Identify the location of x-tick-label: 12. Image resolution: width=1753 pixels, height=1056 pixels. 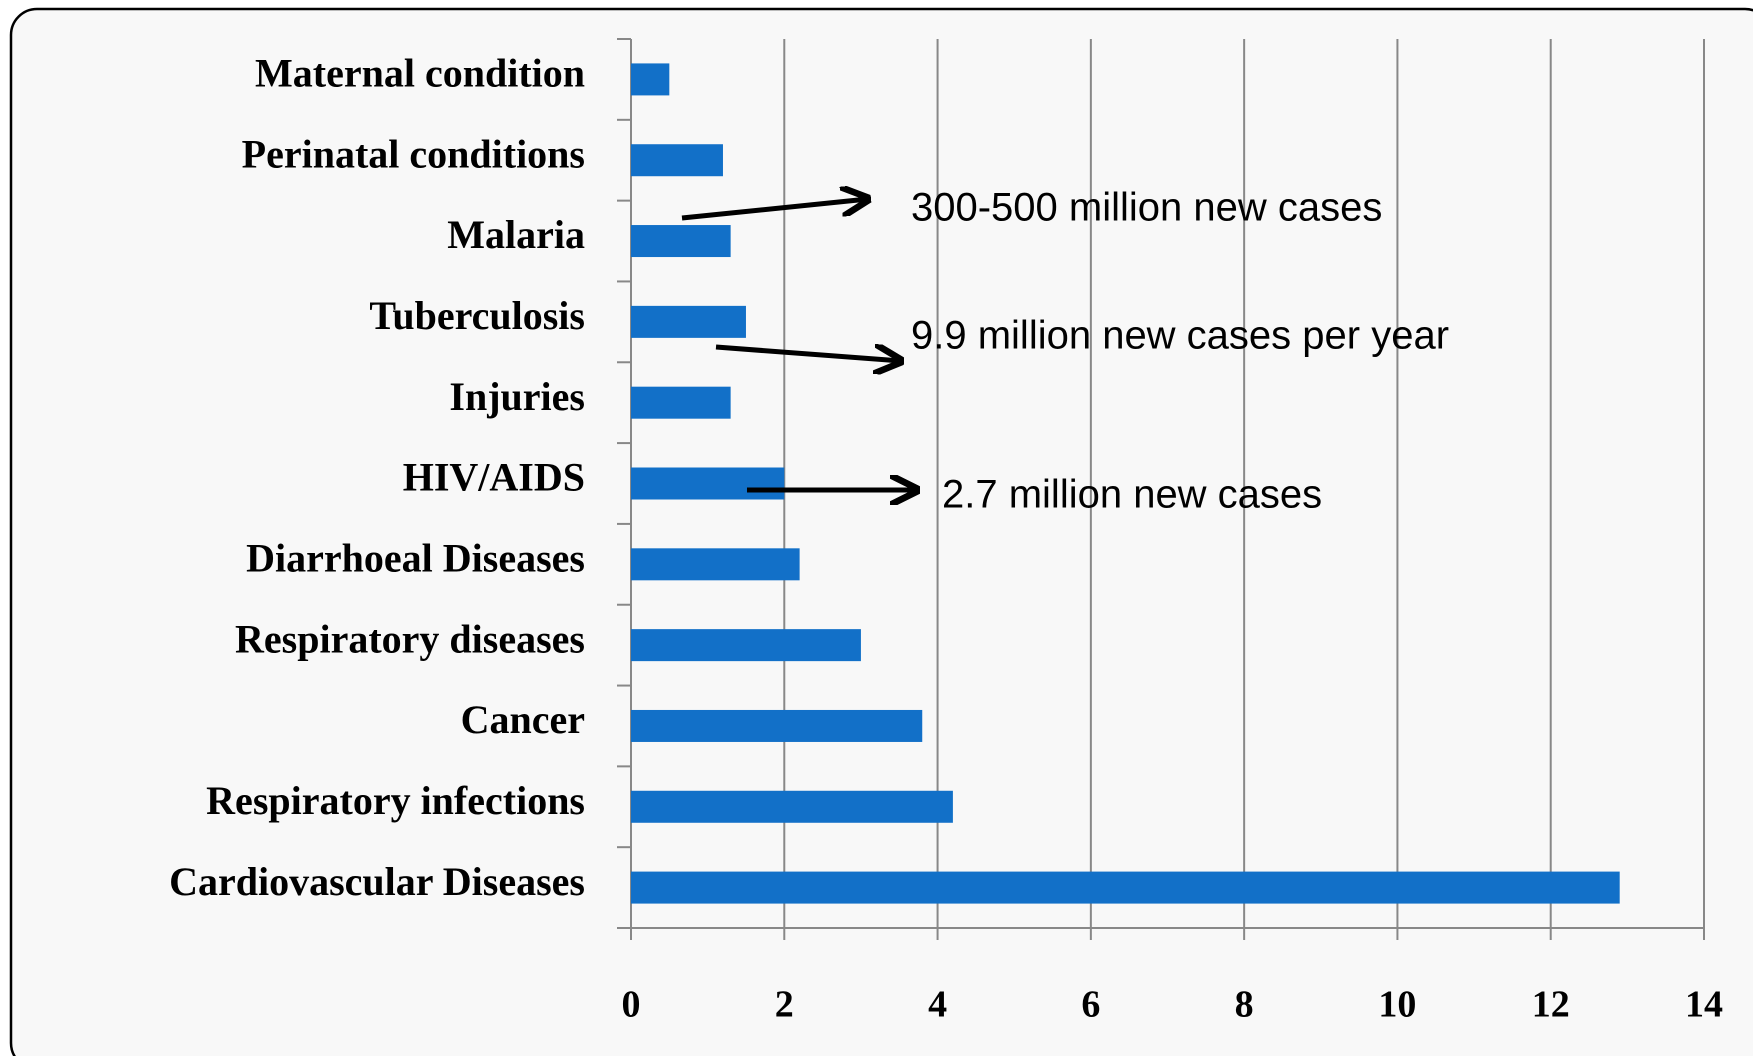
(1551, 1005).